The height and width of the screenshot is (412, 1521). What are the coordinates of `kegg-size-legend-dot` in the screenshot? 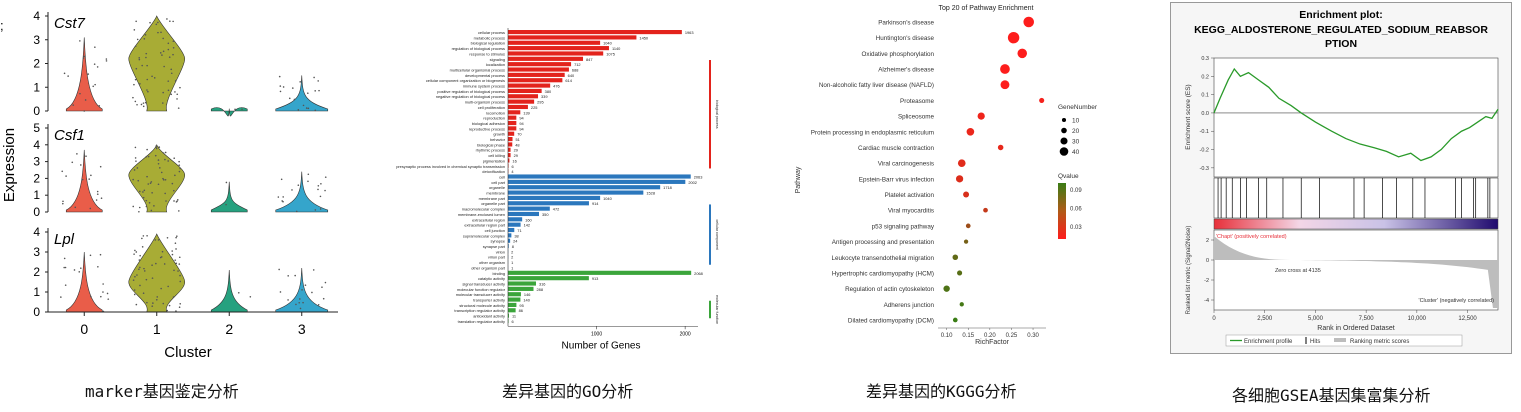 It's located at (1064, 120).